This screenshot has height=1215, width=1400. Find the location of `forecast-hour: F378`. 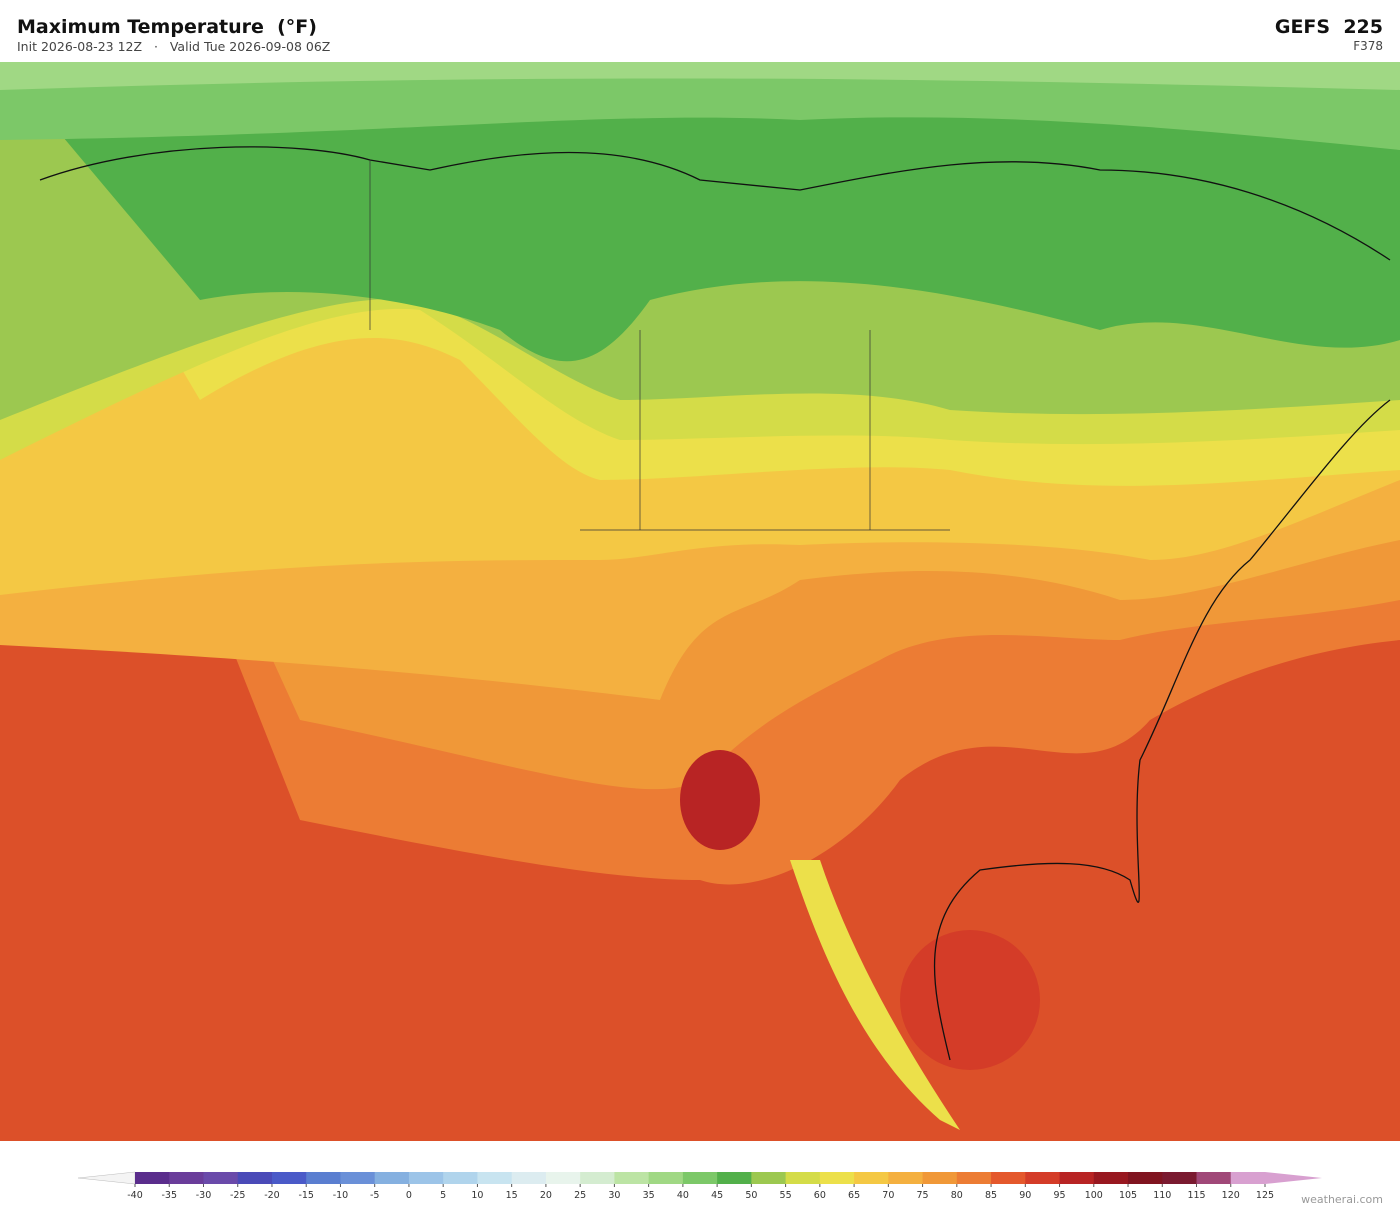

forecast-hour: F378 is located at coordinates (1368, 46).